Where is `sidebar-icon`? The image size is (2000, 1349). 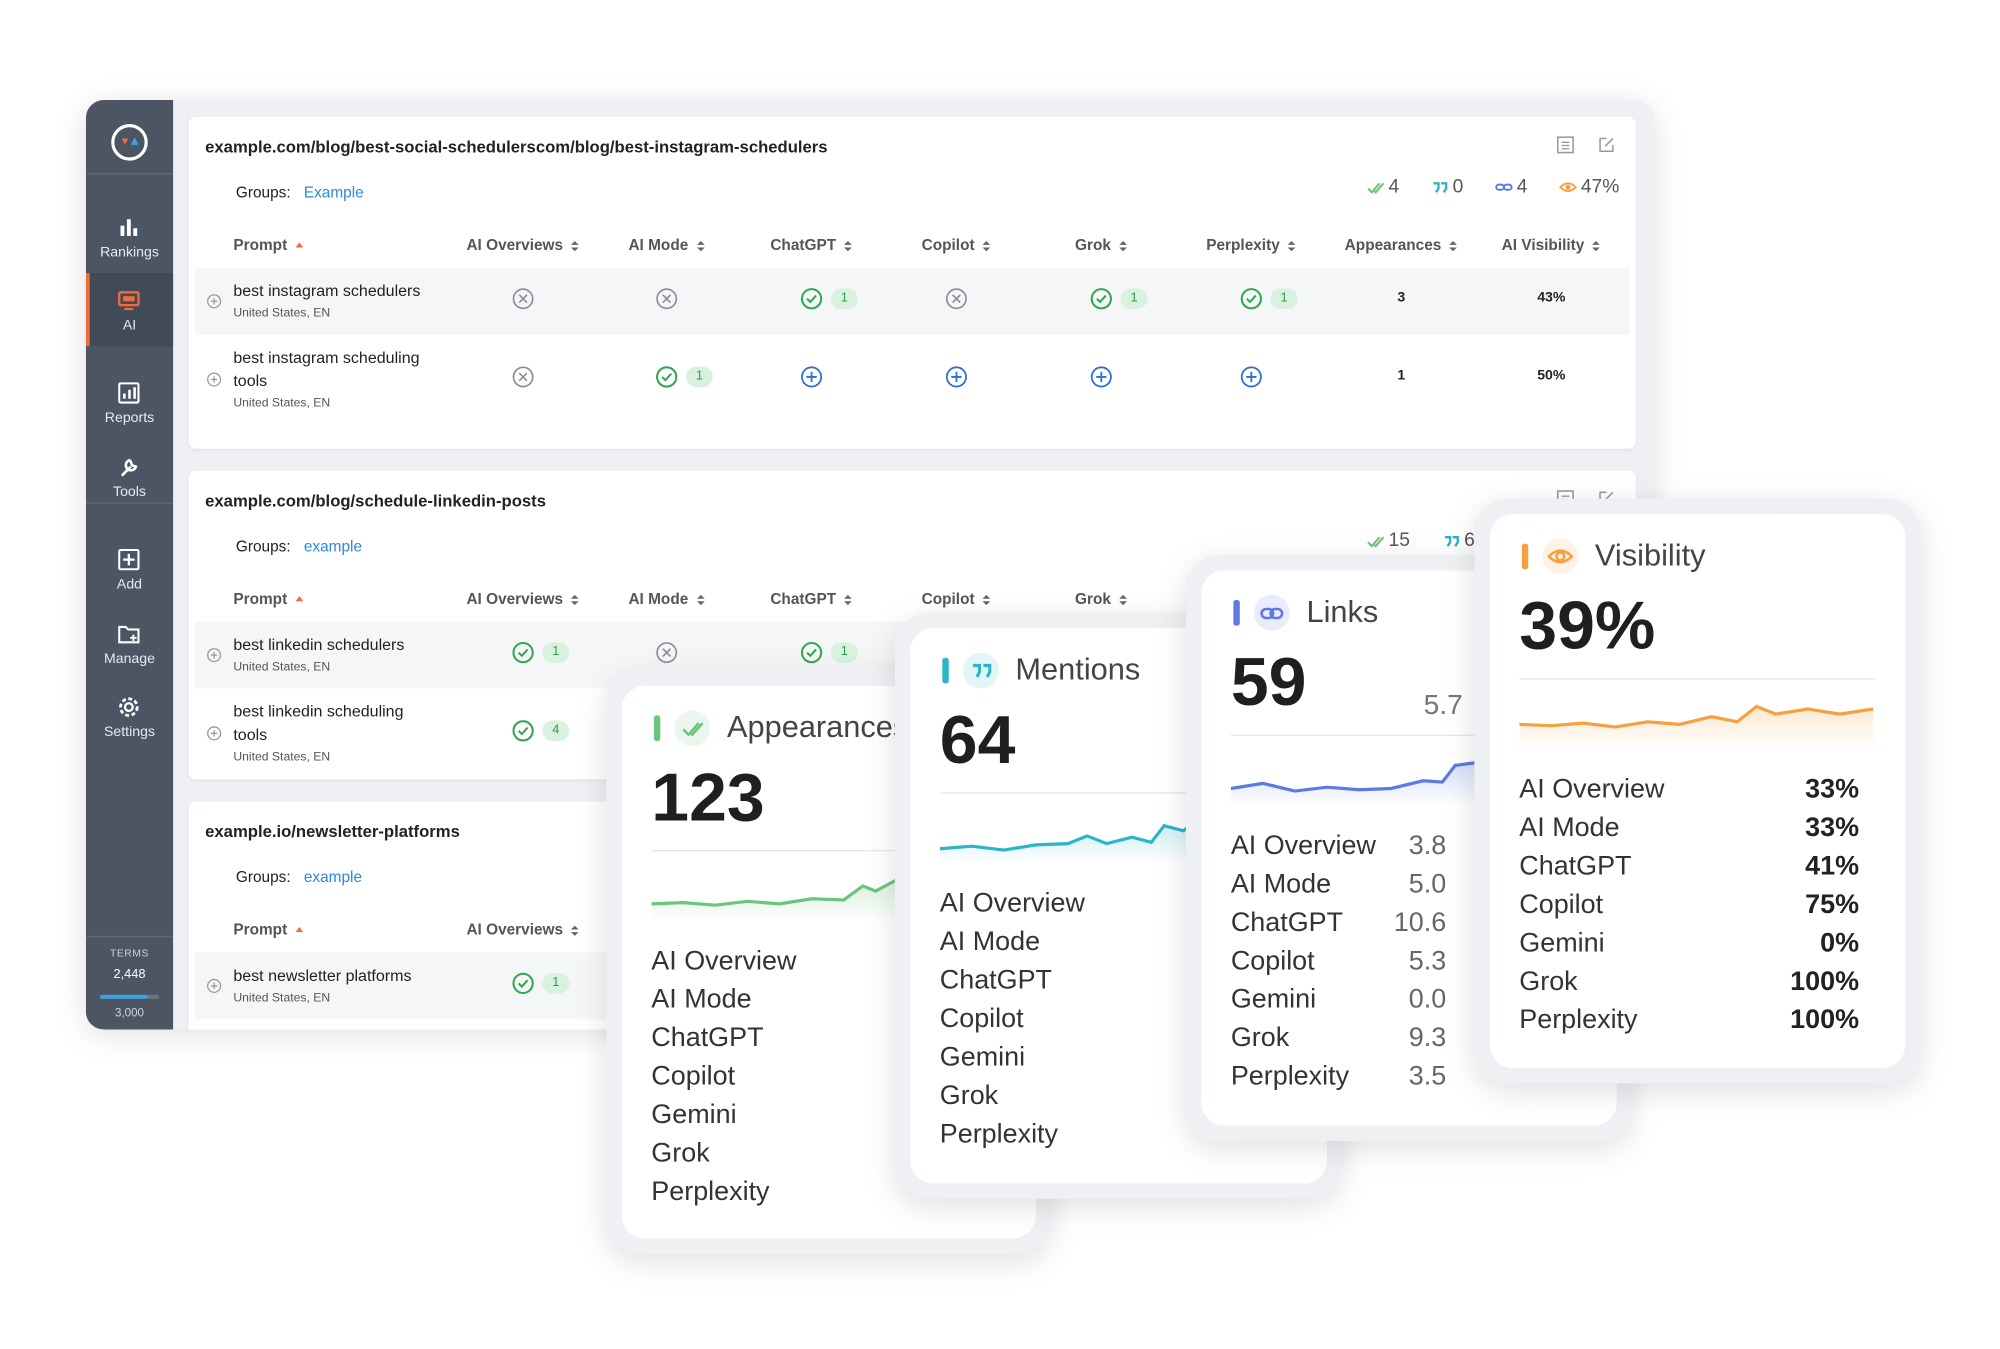
sidebar-icon is located at coordinates (130, 468).